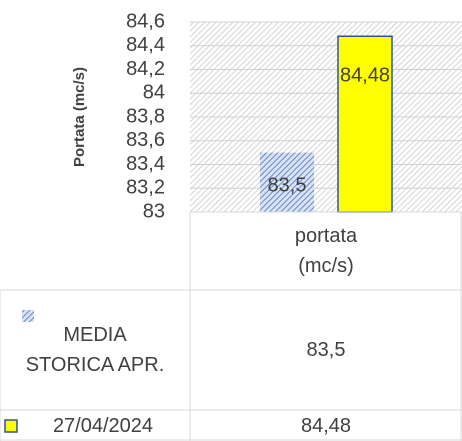  I want to click on legend-label: 27/04/2024, so click(103, 425).